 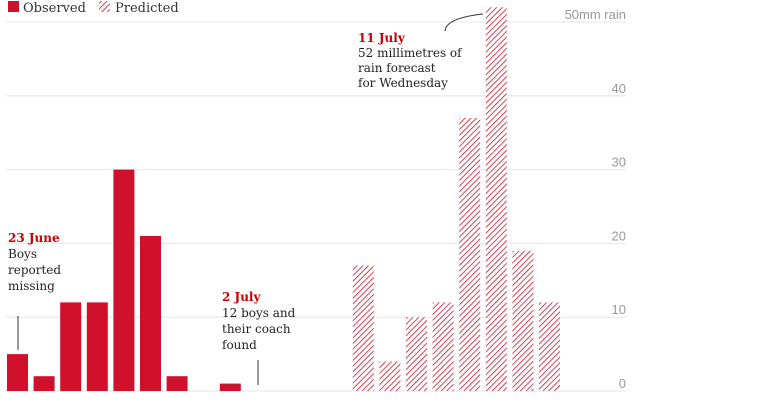 I want to click on annotation-line: for Wednesday, so click(x=403, y=83).